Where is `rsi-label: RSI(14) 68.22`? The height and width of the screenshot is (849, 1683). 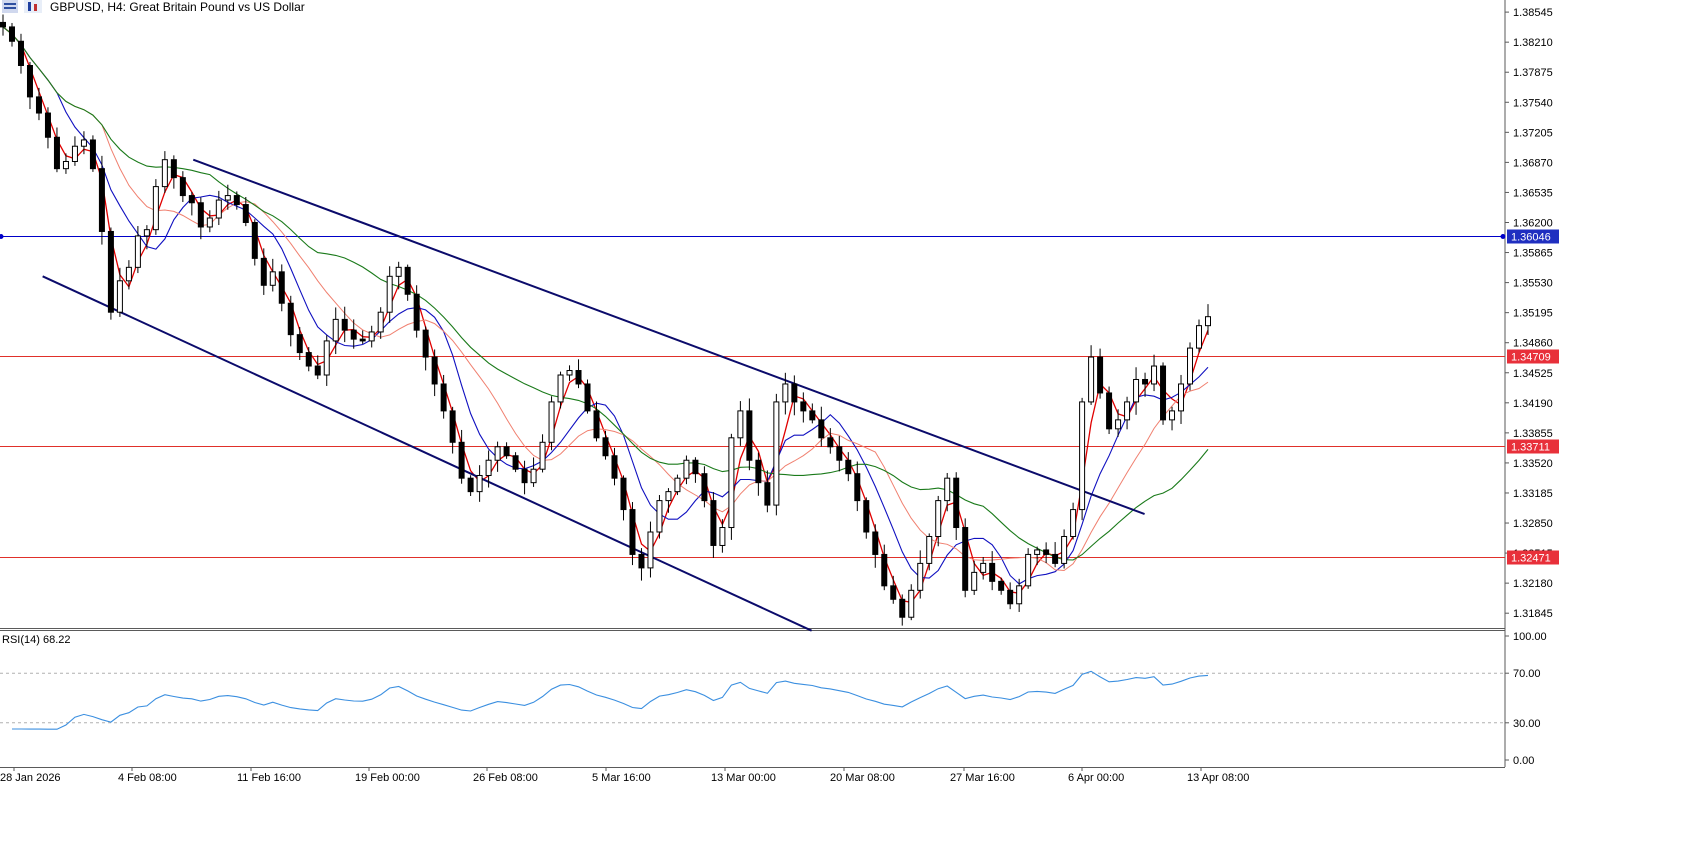 rsi-label: RSI(14) 68.22 is located at coordinates (36, 640).